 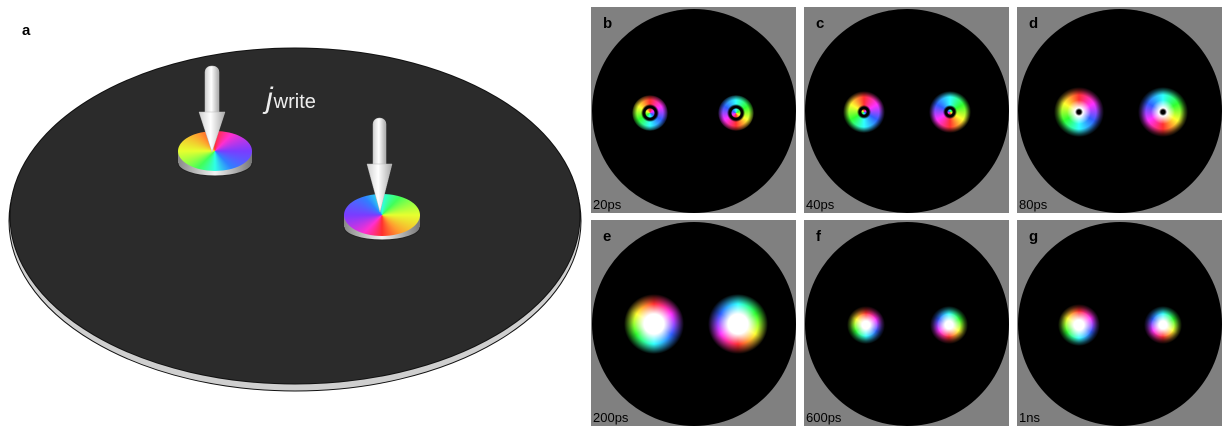 What do you see at coordinates (1034, 23) in the screenshot?
I see `panel-d-label: d` at bounding box center [1034, 23].